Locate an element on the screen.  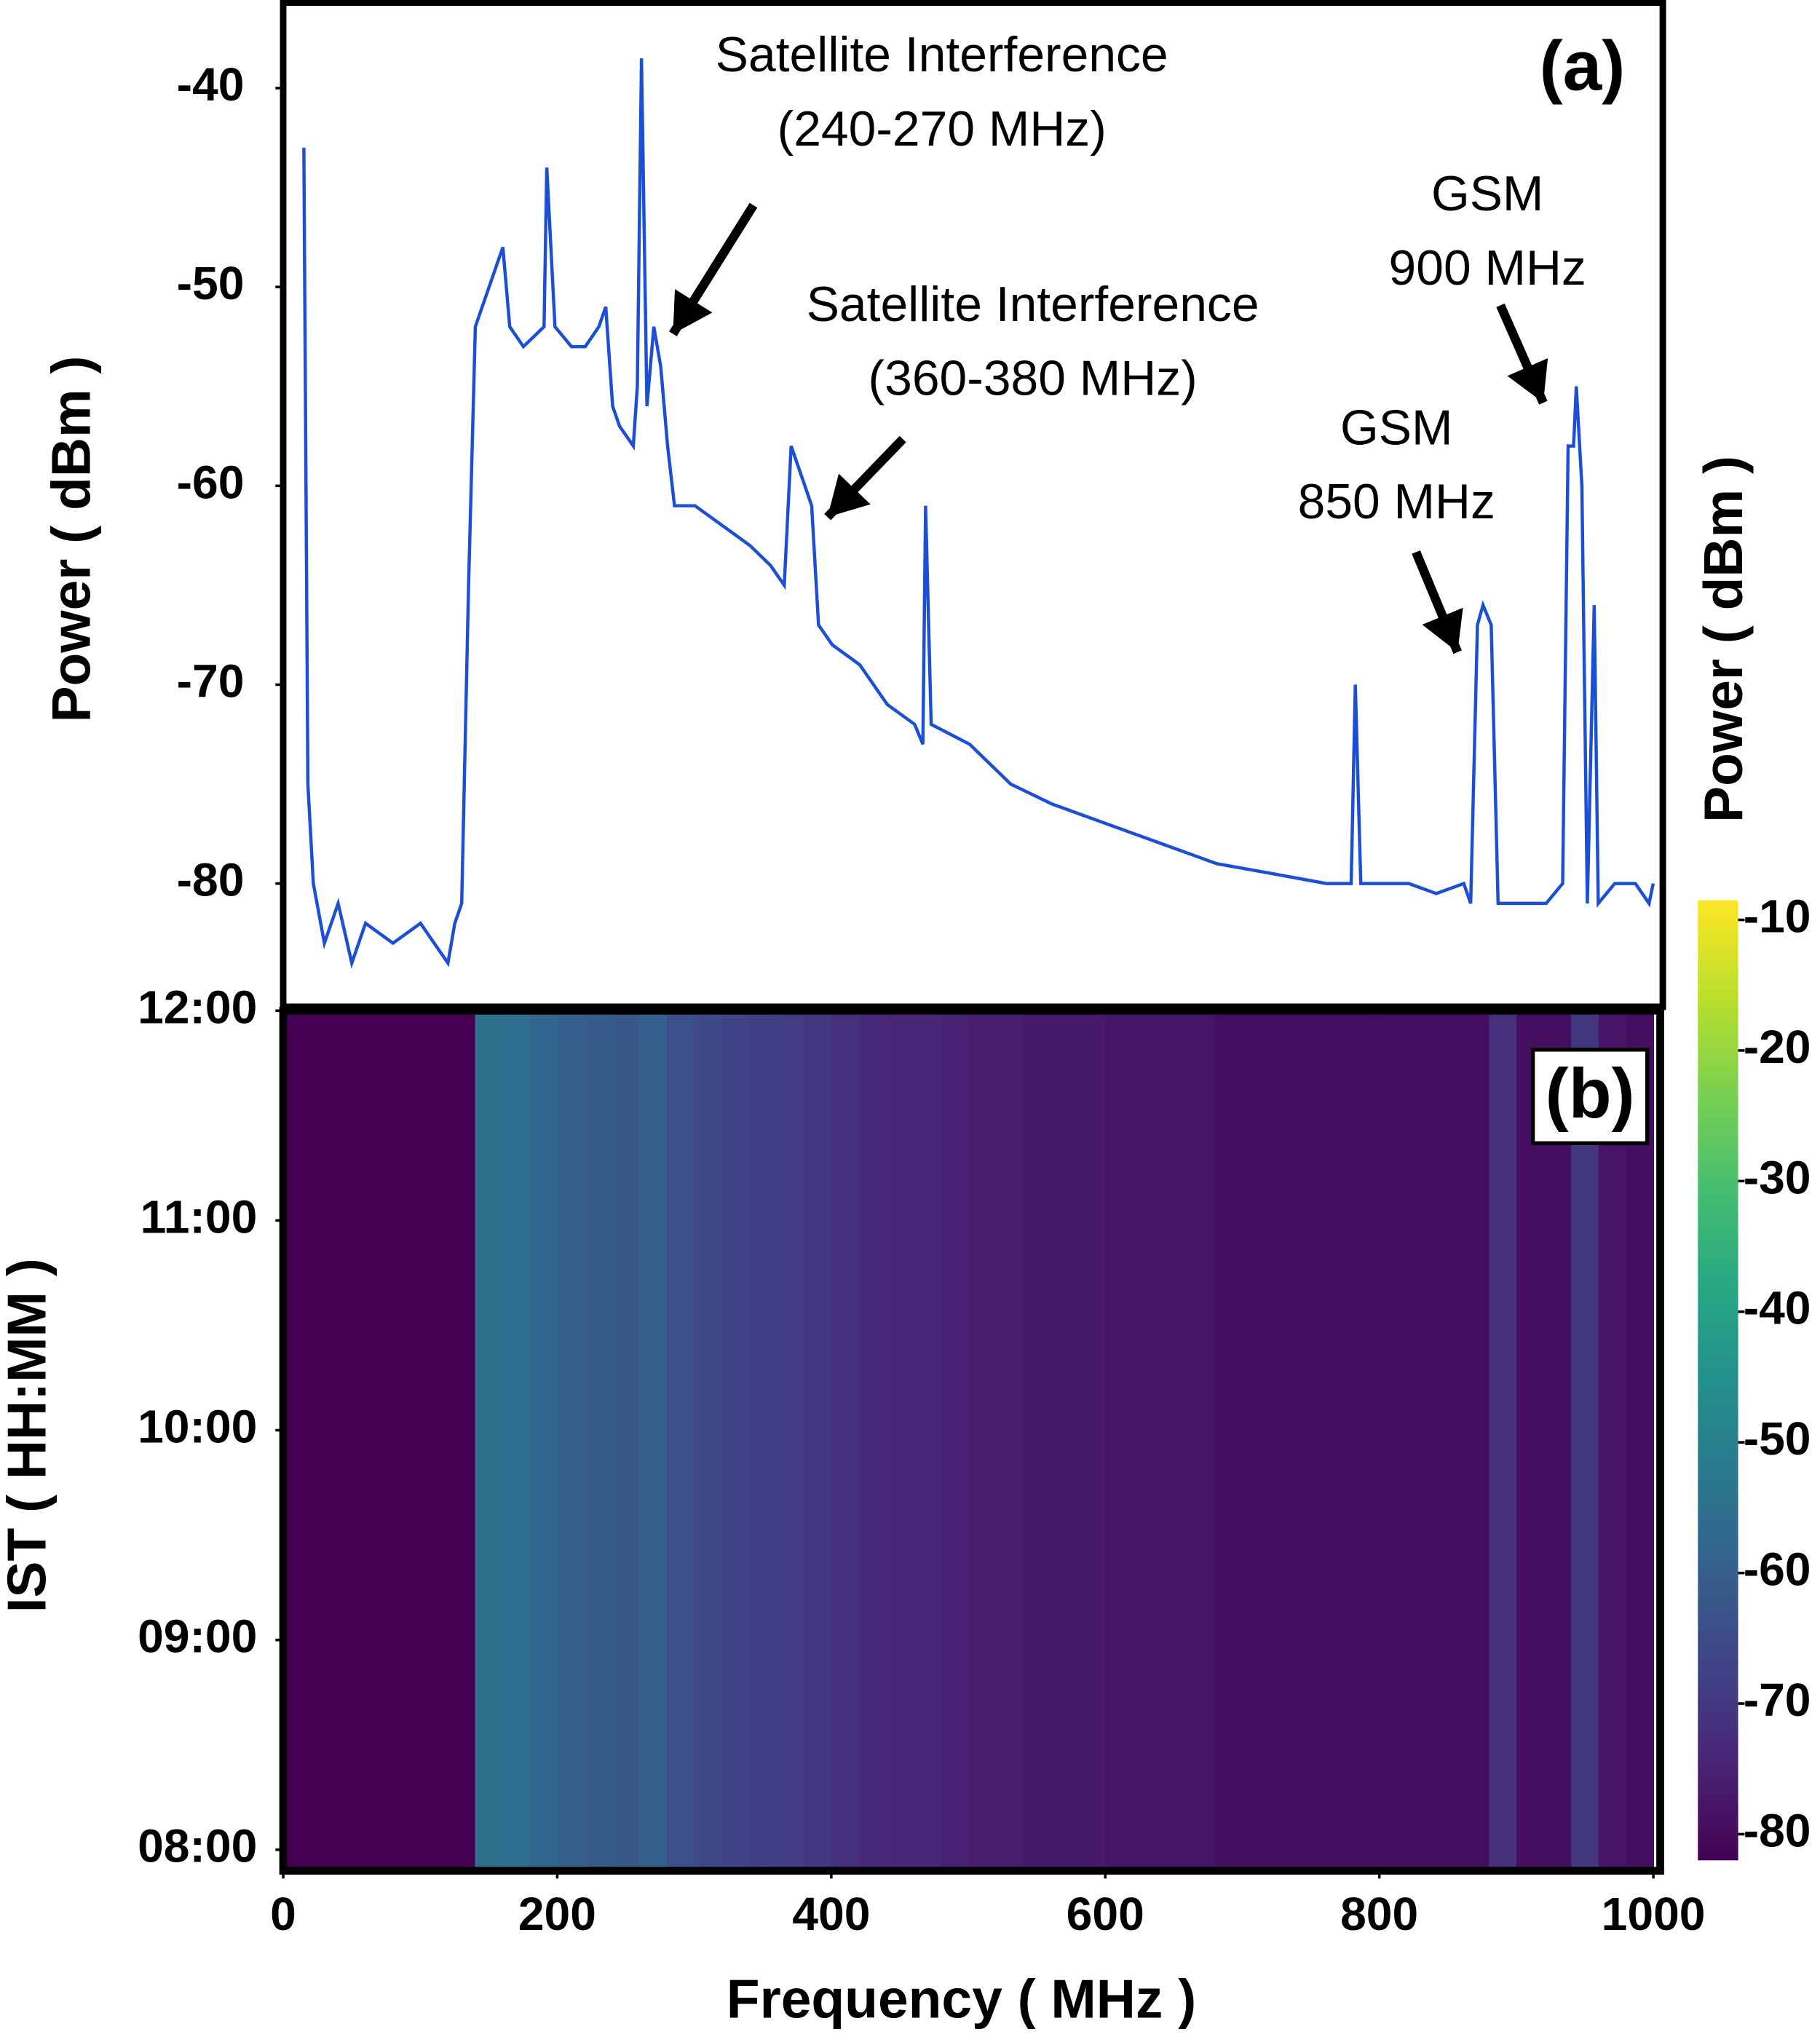
y-tick-label: -50 is located at coordinates (211, 283).